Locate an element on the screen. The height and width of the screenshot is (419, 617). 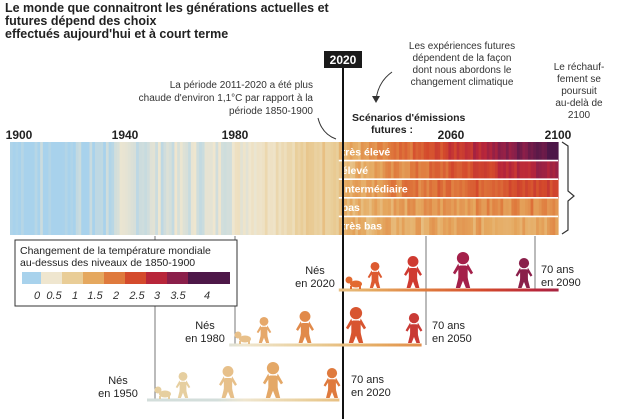
future-annotation-line-2: dépendent de la façon is located at coordinates (462, 58).